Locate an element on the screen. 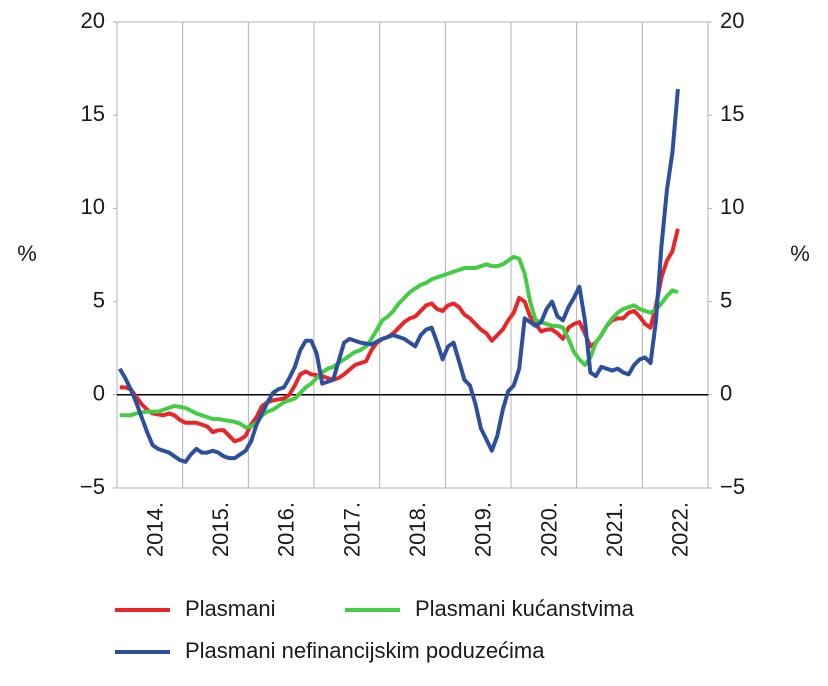 The image size is (828, 686). y-tick-label: 10 is located at coordinates (93, 206).